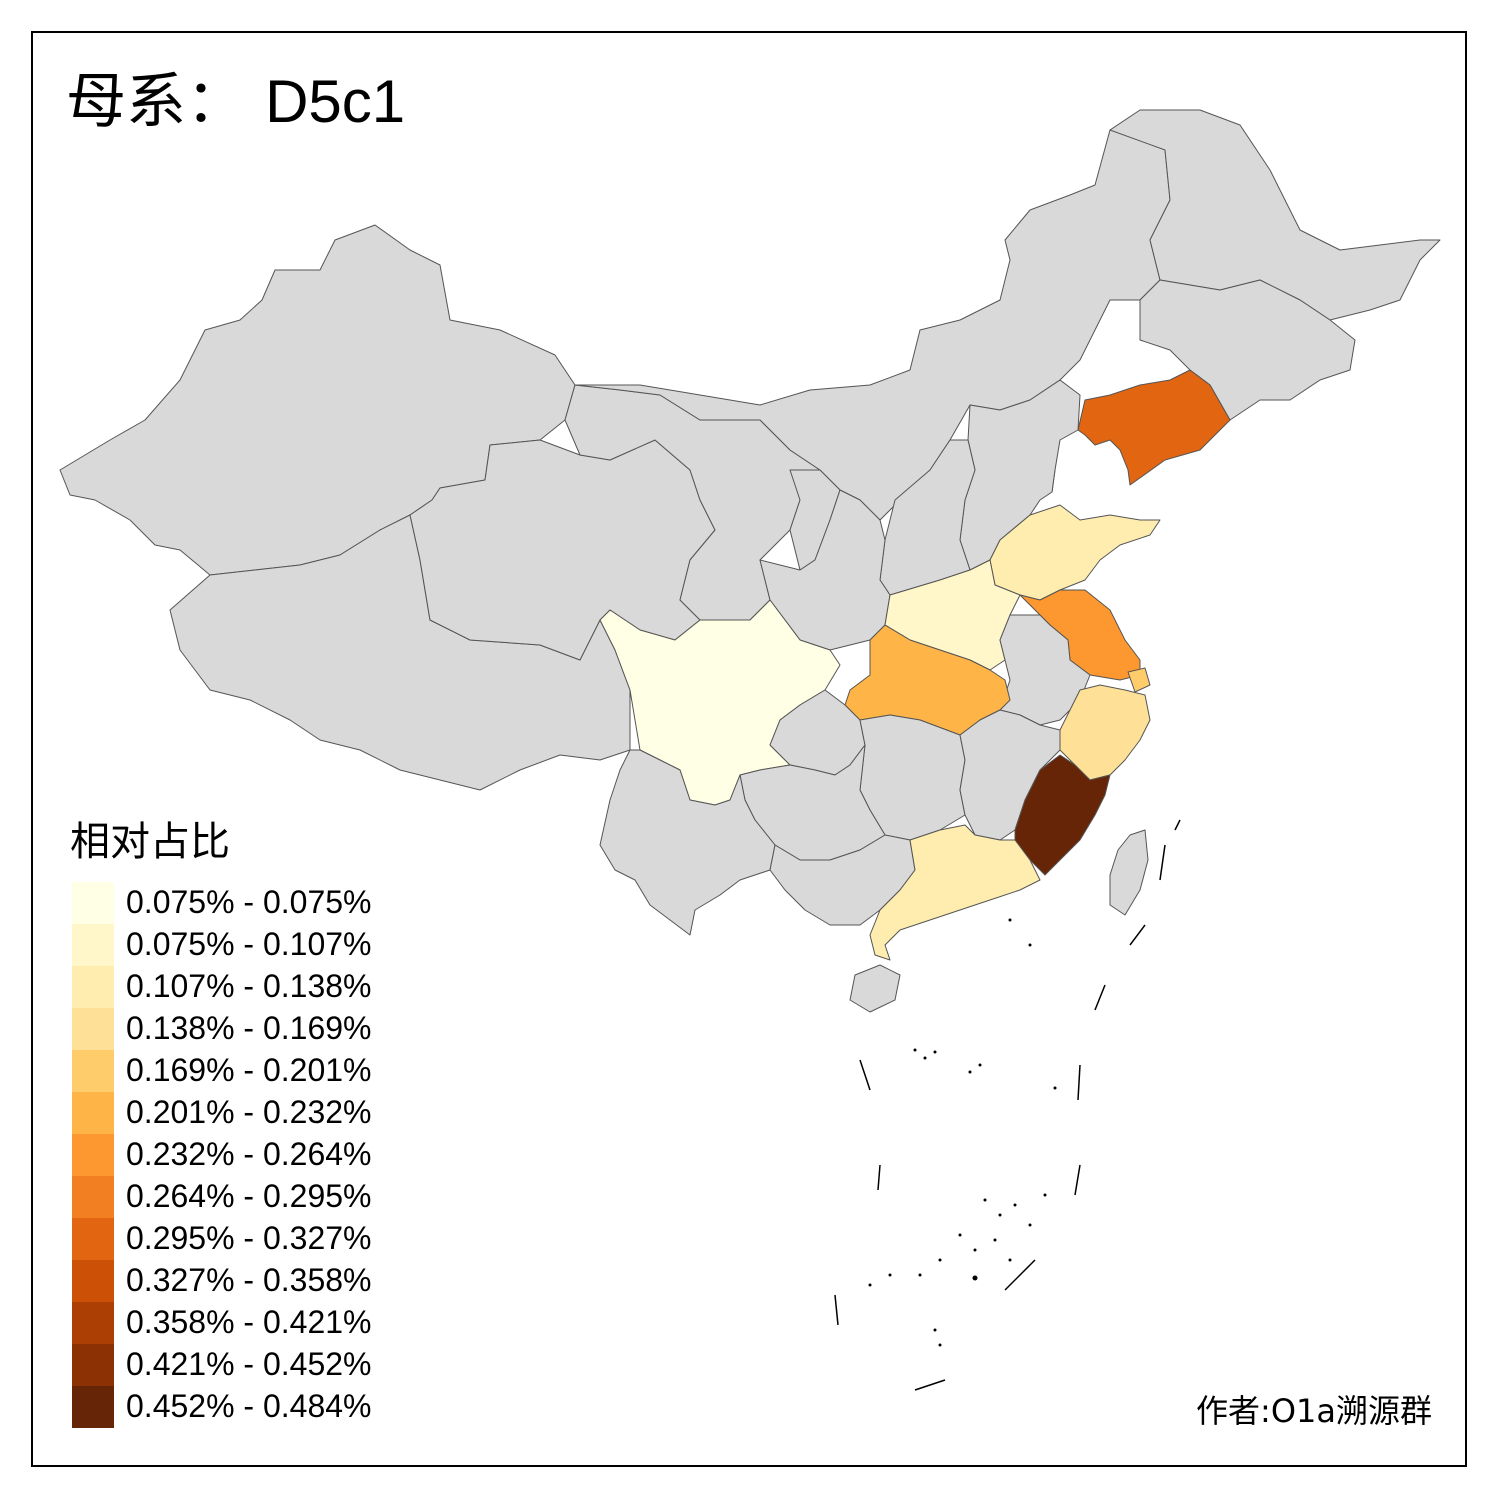 This screenshot has height=1500, width=1500. What do you see at coordinates (249, 902) in the screenshot?
I see `legend-label: 0.075% - 0.075%` at bounding box center [249, 902].